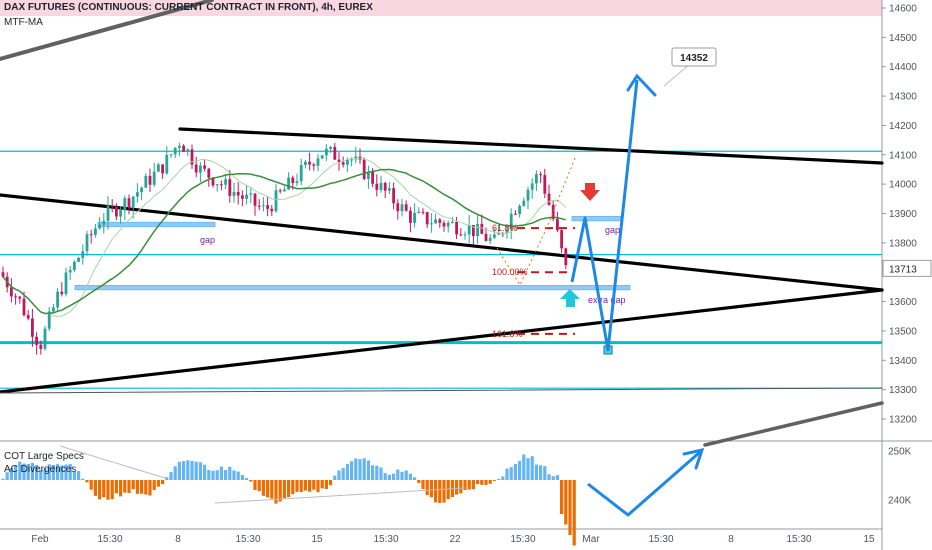  What do you see at coordinates (903, 126) in the screenshot?
I see `price-tick-label: 14200` at bounding box center [903, 126].